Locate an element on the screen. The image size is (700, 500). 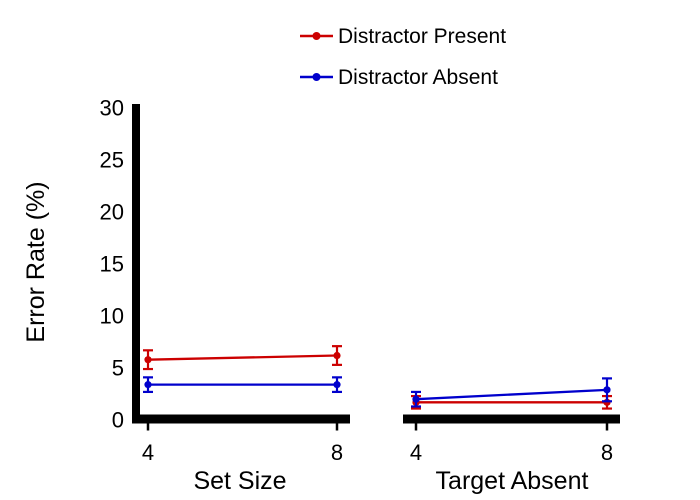
y-tick-label: 25 is located at coordinates (112, 160).